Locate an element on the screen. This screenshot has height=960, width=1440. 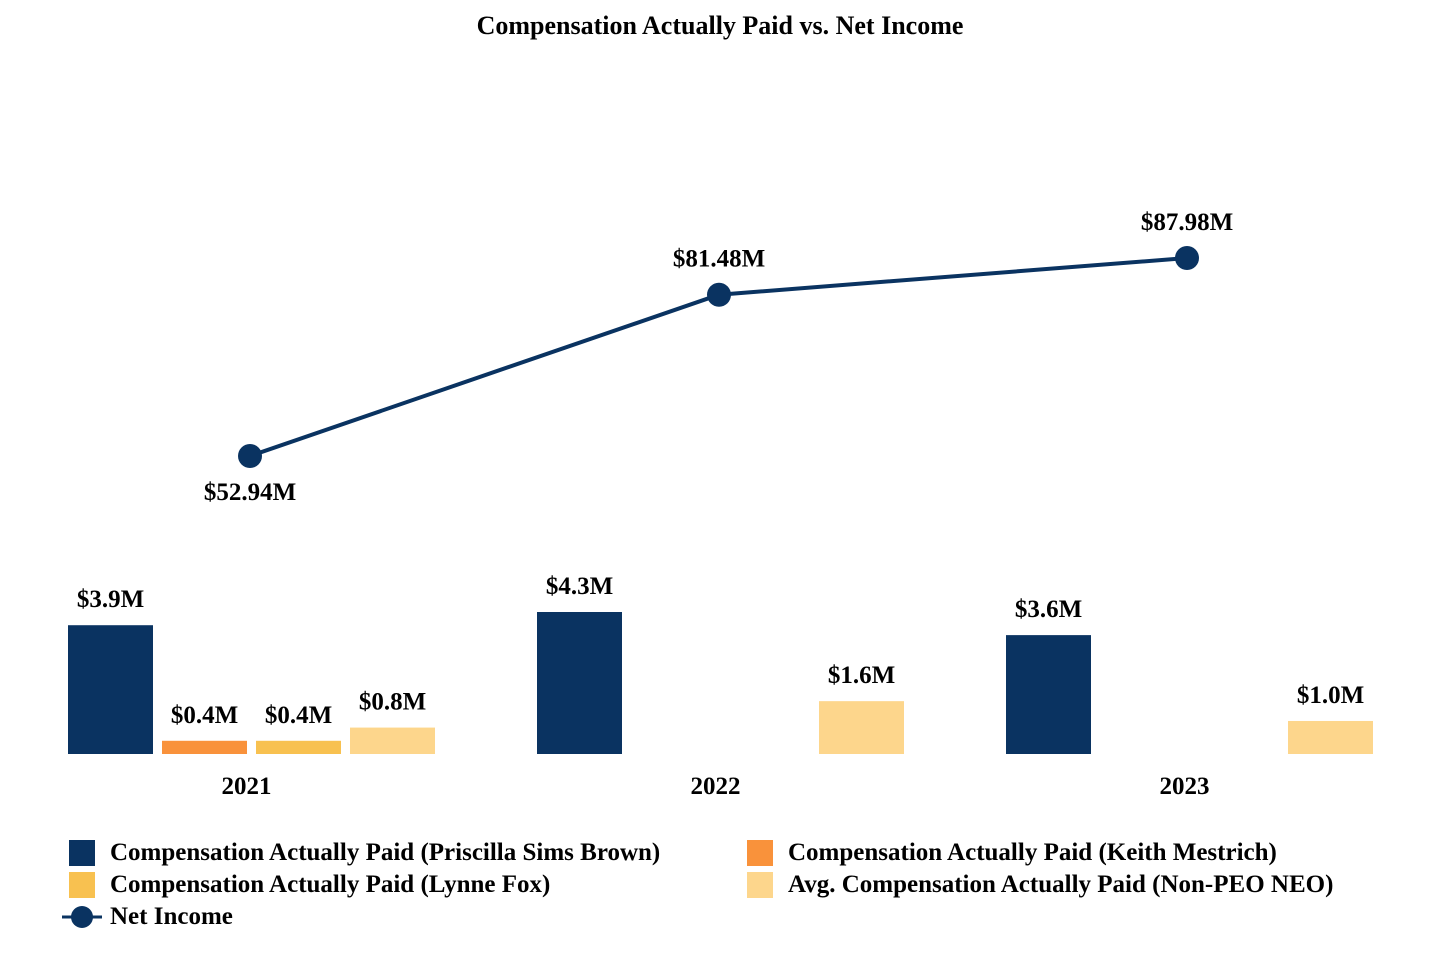
bar-group is located at coordinates (720, 683).